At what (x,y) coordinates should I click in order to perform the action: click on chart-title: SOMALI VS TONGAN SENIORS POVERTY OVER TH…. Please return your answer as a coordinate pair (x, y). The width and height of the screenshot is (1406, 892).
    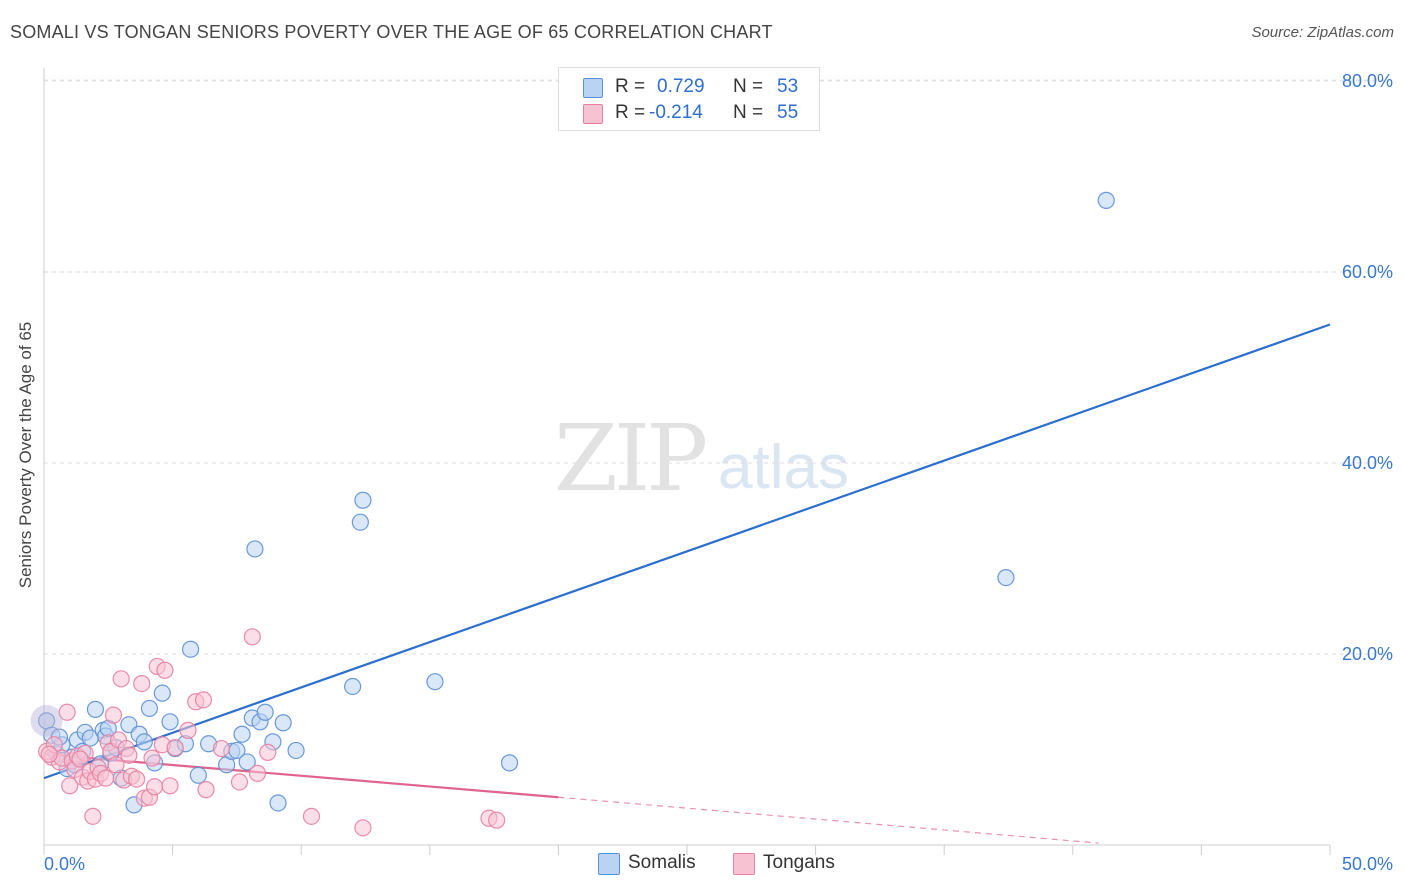
    Looking at the image, I should click on (391, 32).